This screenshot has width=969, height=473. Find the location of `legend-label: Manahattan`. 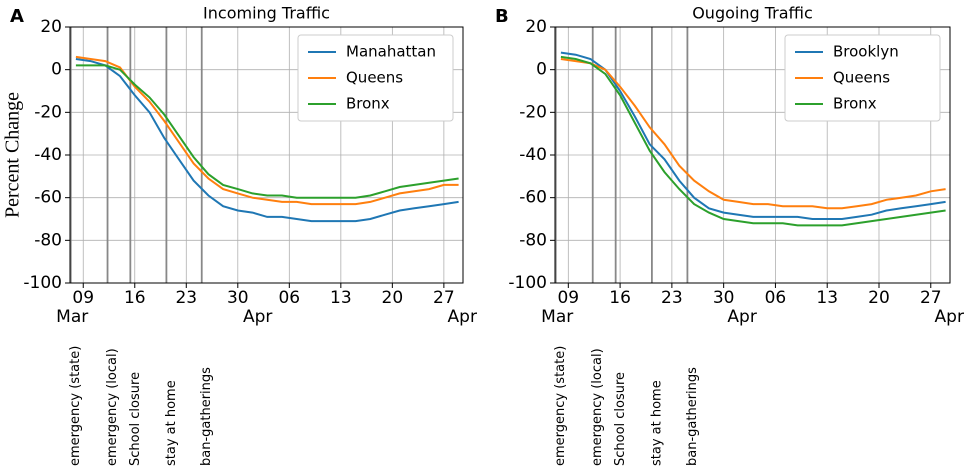

legend-label: Manahattan is located at coordinates (391, 52).